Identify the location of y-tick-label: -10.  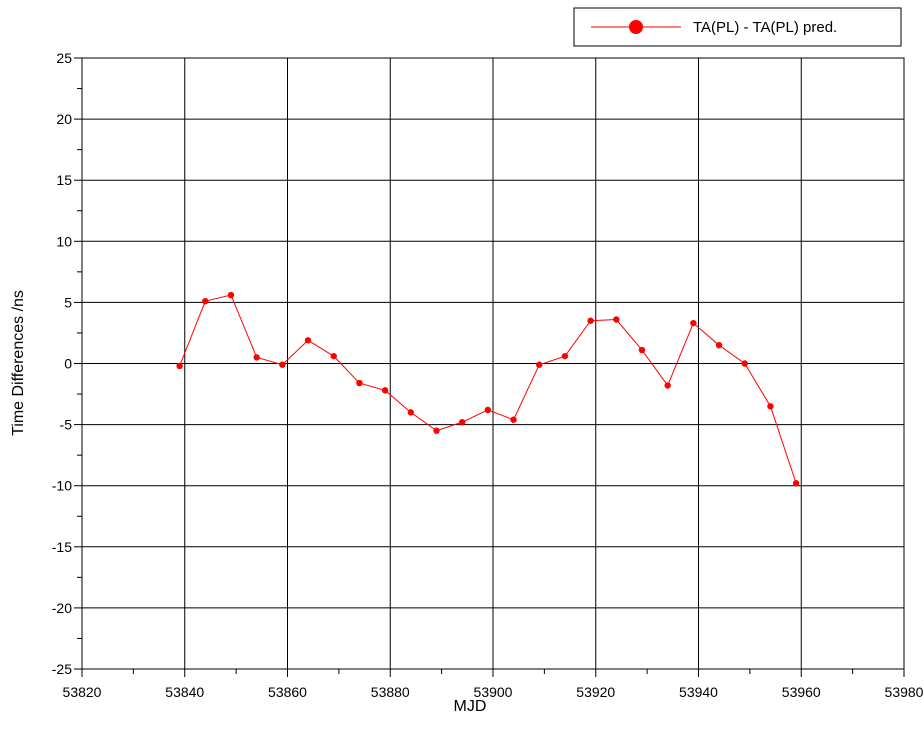
(62, 486).